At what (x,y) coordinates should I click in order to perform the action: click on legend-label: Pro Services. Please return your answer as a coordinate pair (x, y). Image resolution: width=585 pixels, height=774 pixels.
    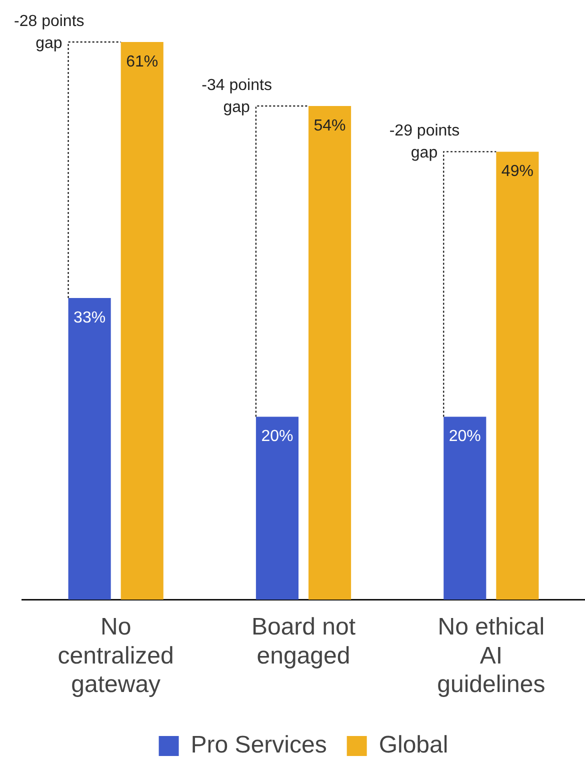
    Looking at the image, I should click on (258, 745).